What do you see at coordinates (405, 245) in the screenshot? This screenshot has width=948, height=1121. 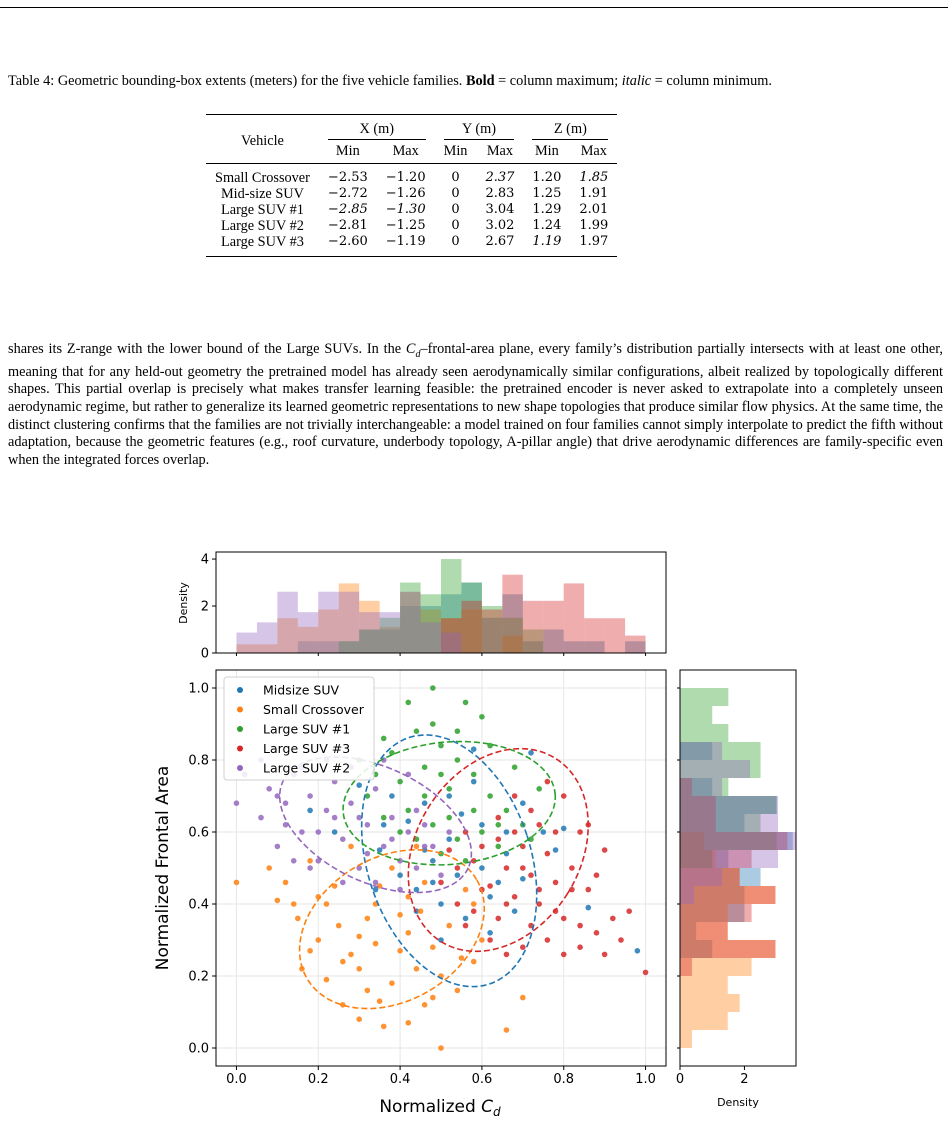 I see `value-cell: −1.19` at bounding box center [405, 245].